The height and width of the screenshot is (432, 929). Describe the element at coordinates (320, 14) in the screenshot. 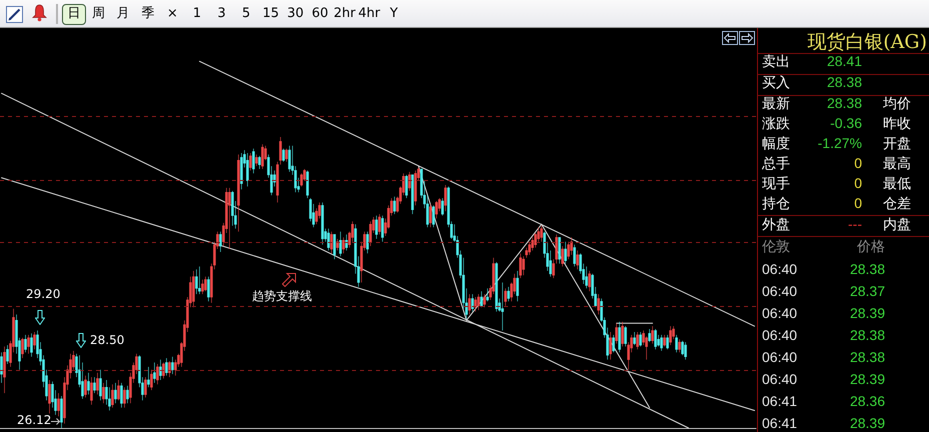

I see `text: 60` at that location.